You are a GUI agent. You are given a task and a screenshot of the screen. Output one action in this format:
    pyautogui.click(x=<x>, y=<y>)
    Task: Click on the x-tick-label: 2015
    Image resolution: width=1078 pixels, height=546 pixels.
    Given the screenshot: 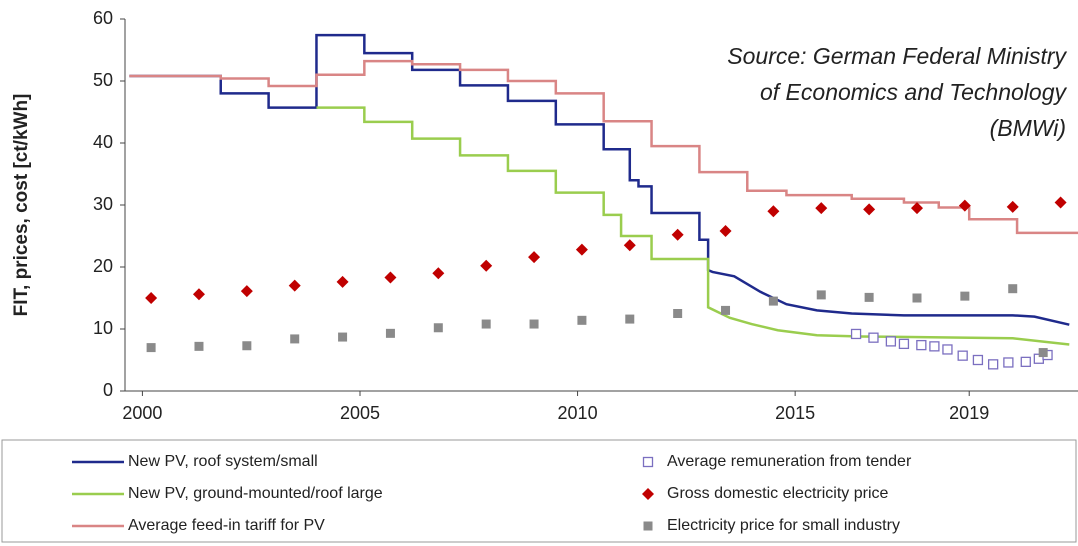 What is the action you would take?
    pyautogui.click(x=795, y=413)
    